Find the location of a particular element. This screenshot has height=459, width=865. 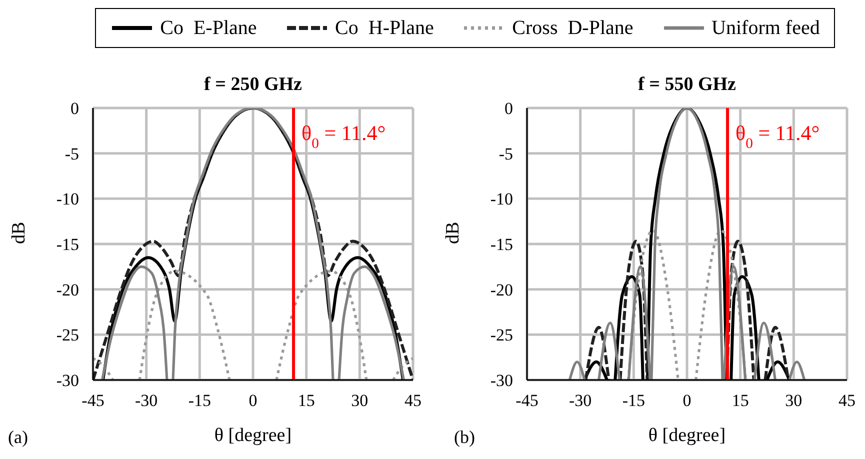

chart-title: f = 250 GHz is located at coordinates (253, 85).